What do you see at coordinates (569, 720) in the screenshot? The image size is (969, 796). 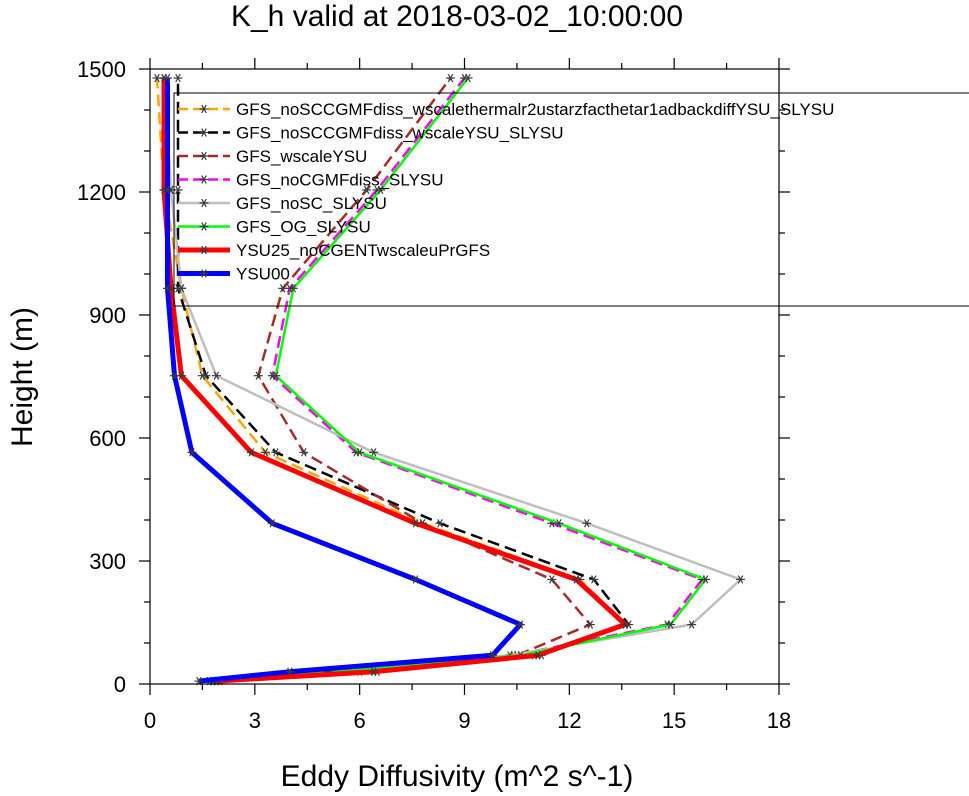 I see `x-tick-label: 12` at bounding box center [569, 720].